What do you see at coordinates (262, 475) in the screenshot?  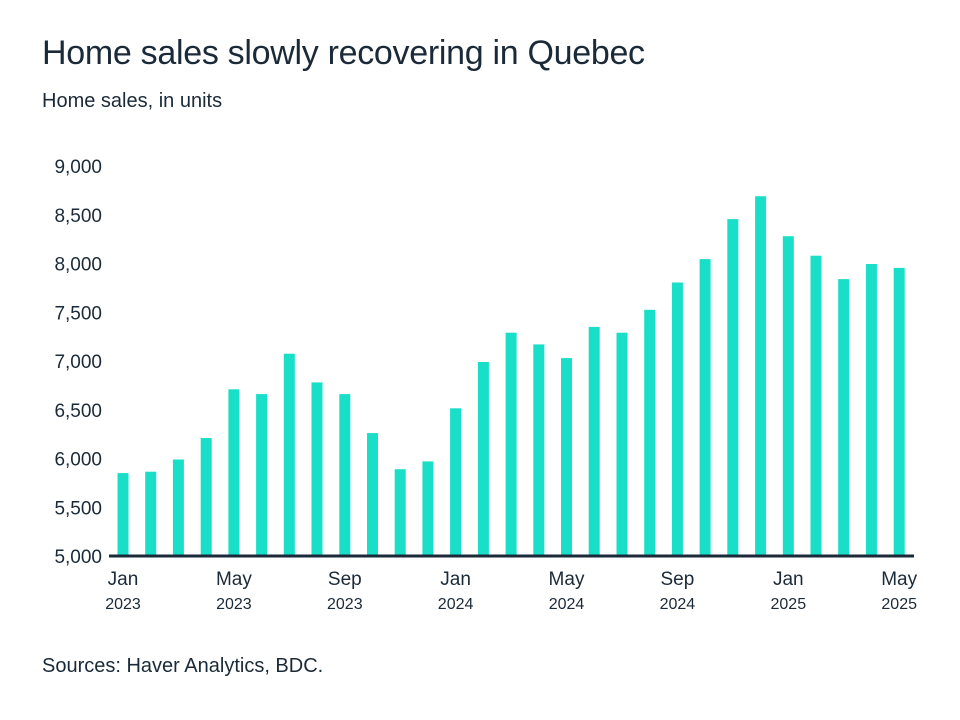 I see `bar: Jun 2023: 6660` at bounding box center [262, 475].